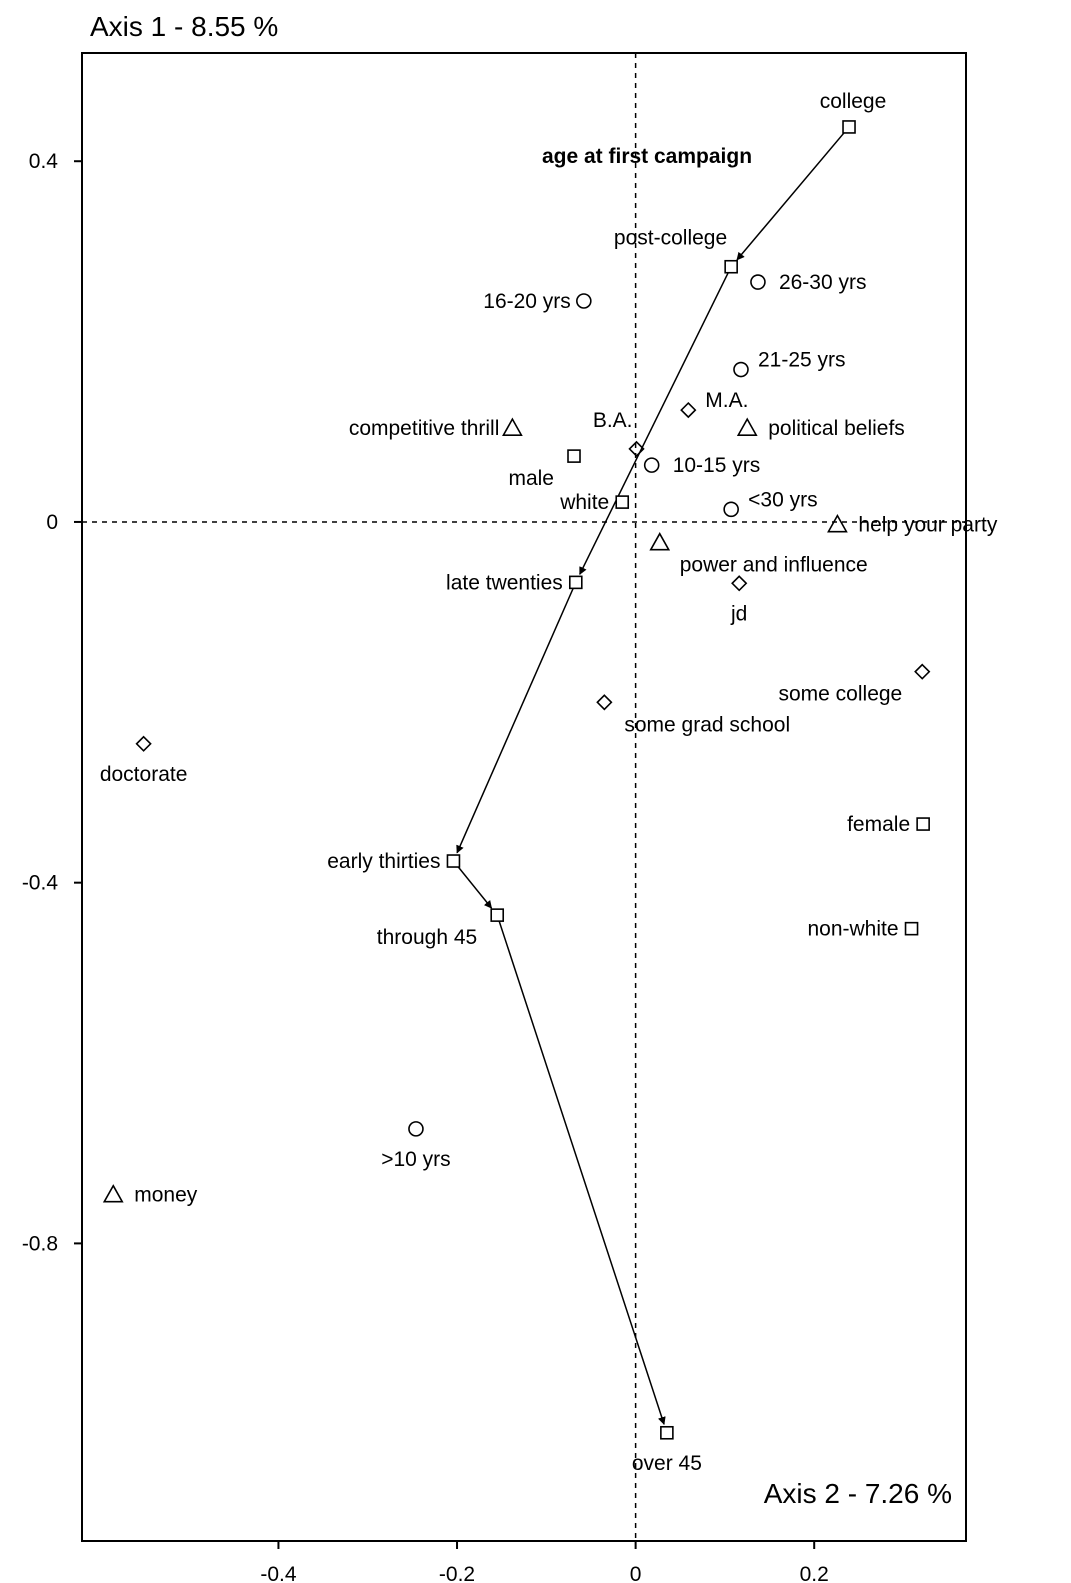 This screenshot has width=1071, height=1583. Describe the element at coordinates (44, 161) in the screenshot. I see `y-tick-label: 0.4` at that location.